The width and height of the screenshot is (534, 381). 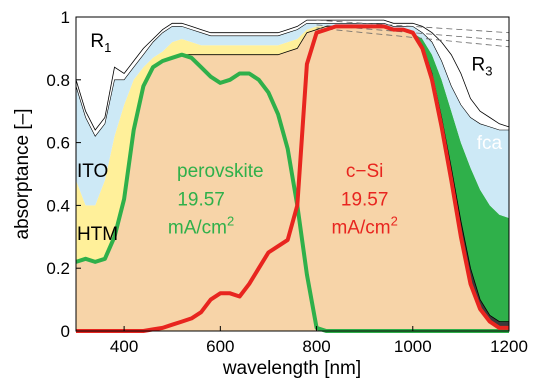 I want to click on x-tick-label: 600, so click(x=220, y=346).